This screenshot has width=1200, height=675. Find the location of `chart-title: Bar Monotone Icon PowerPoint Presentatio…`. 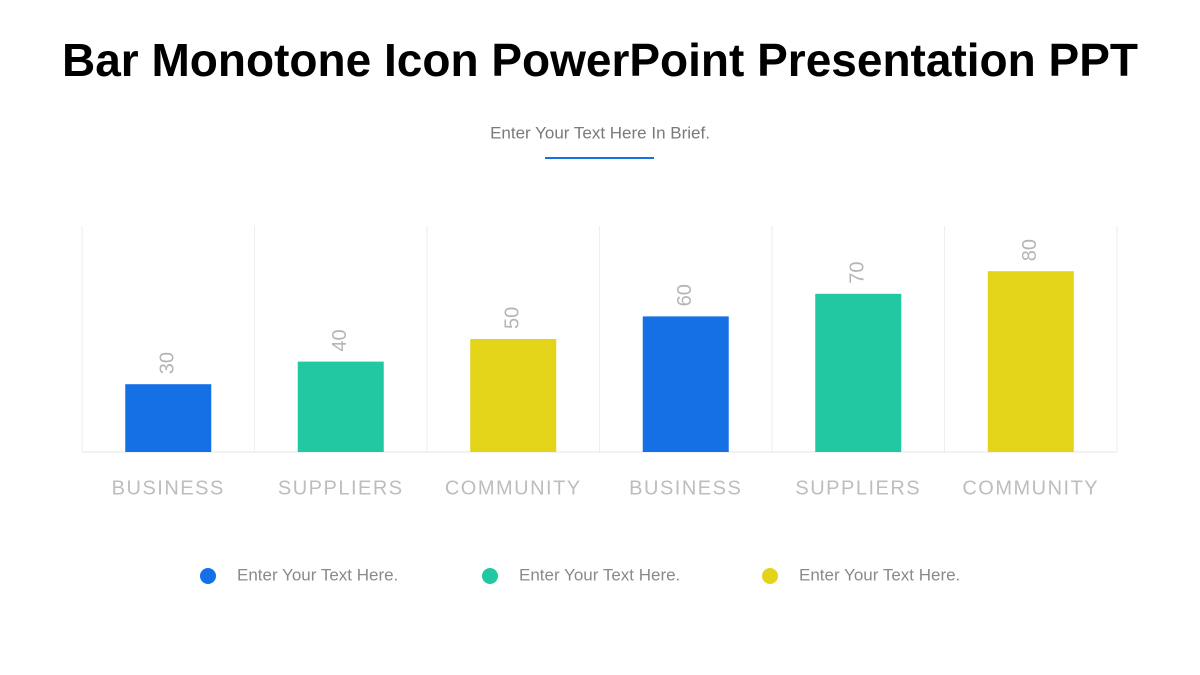

chart-title: Bar Monotone Icon PowerPoint Presentatio… is located at coordinates (600, 60).